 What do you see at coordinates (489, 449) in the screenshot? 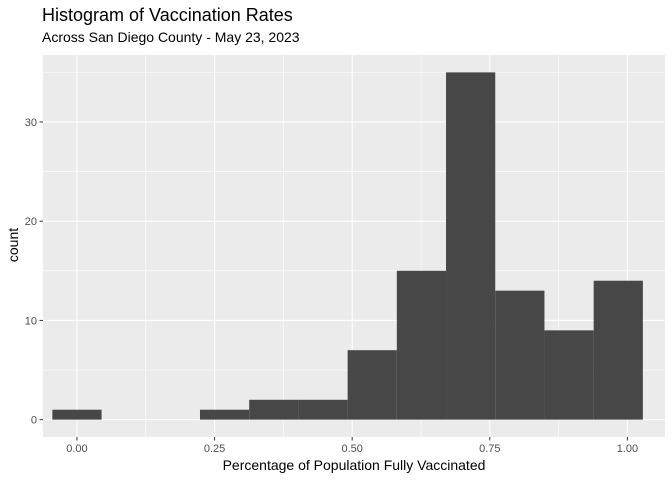
I see `x-tick-label: 0.75` at bounding box center [489, 449].